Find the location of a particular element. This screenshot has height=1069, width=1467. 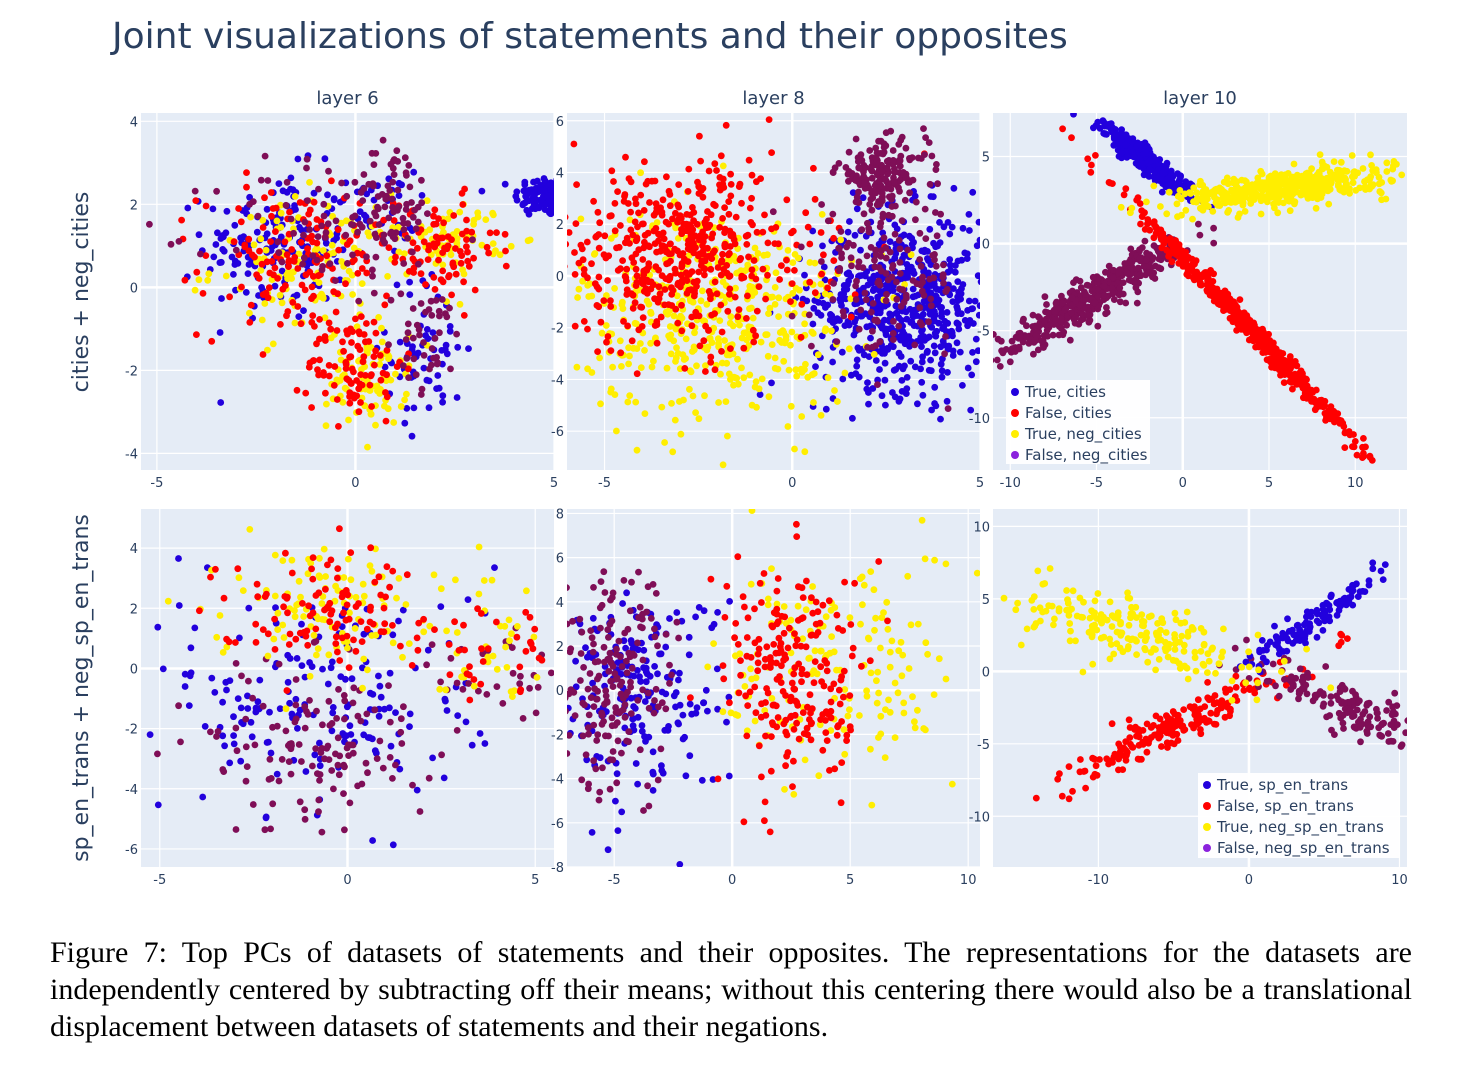

points-layer is located at coordinates (350, 293).